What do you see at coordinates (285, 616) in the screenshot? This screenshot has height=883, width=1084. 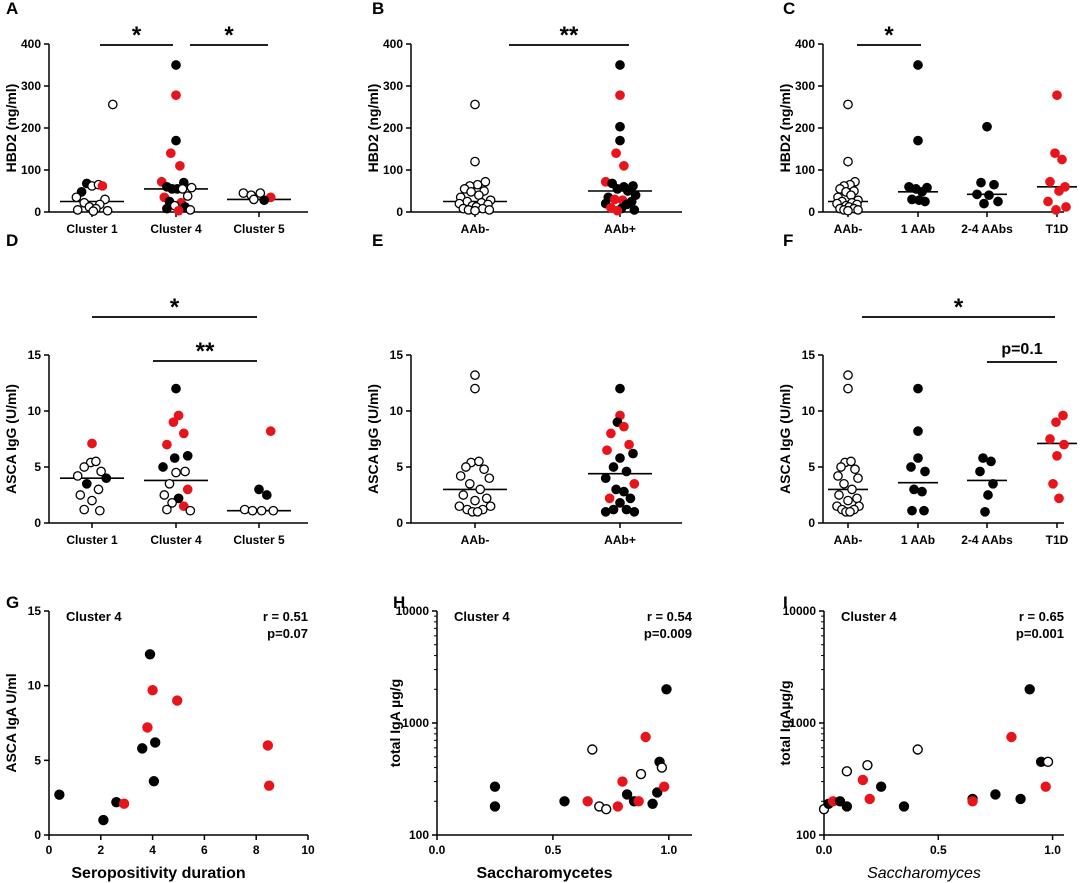 I see `r-value: r = 0.51` at bounding box center [285, 616].